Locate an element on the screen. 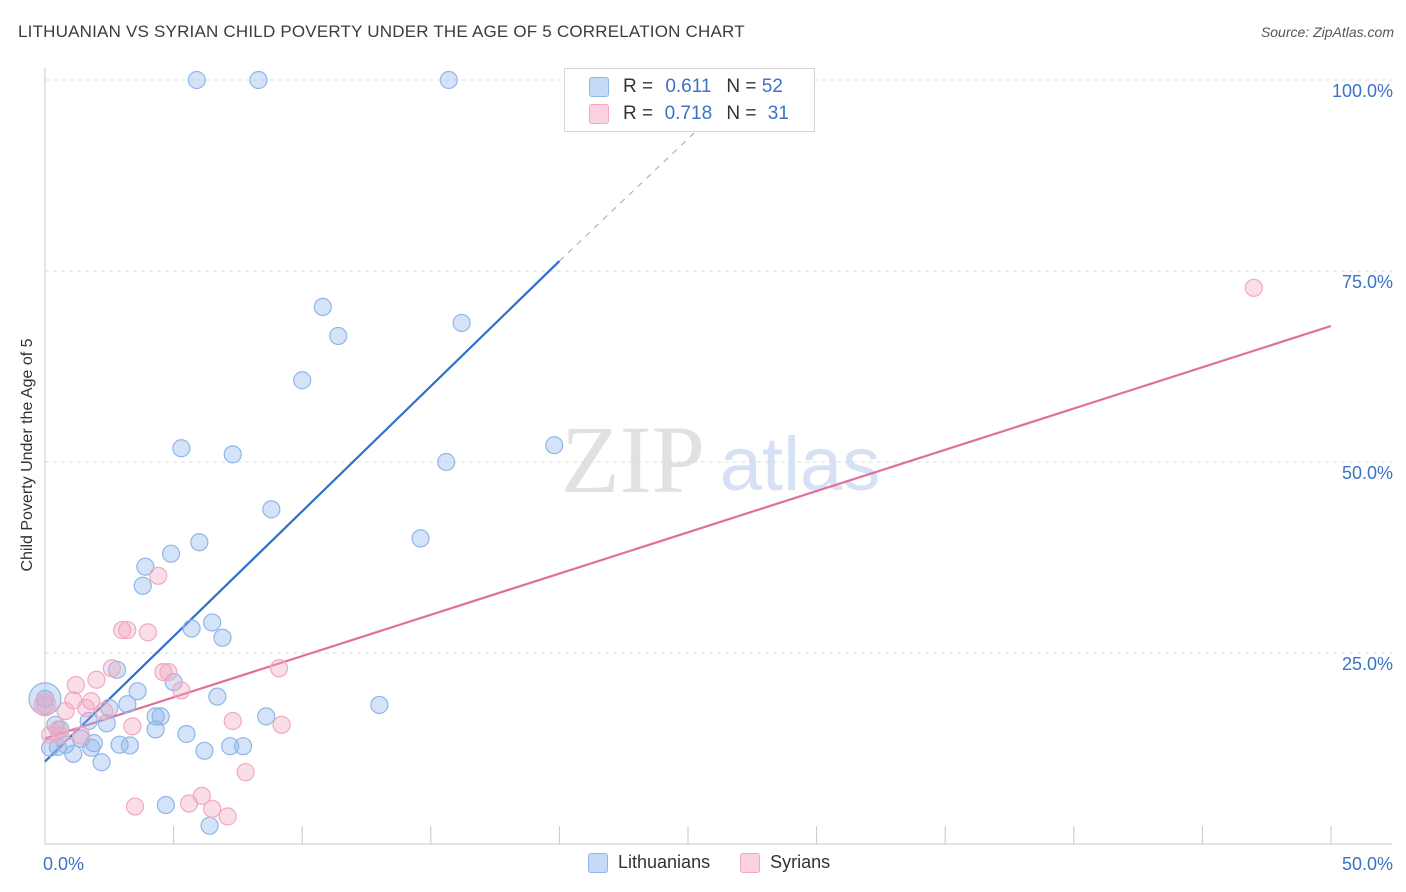 Image resolution: width=1406 pixels, height=892 pixels. data-point-syrians-large is located at coordinates (45, 705).